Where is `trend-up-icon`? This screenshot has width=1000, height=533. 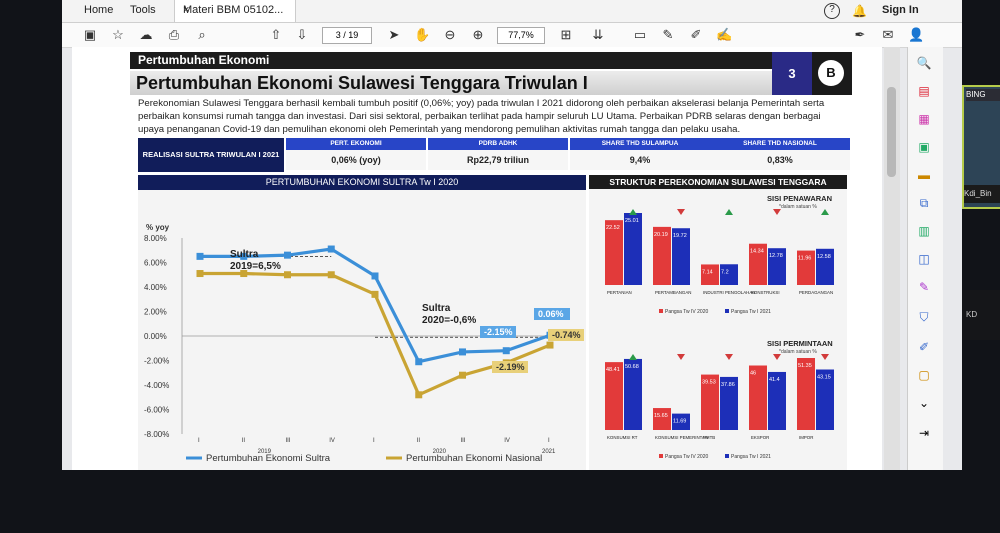 trend-up-icon is located at coordinates (633, 357).